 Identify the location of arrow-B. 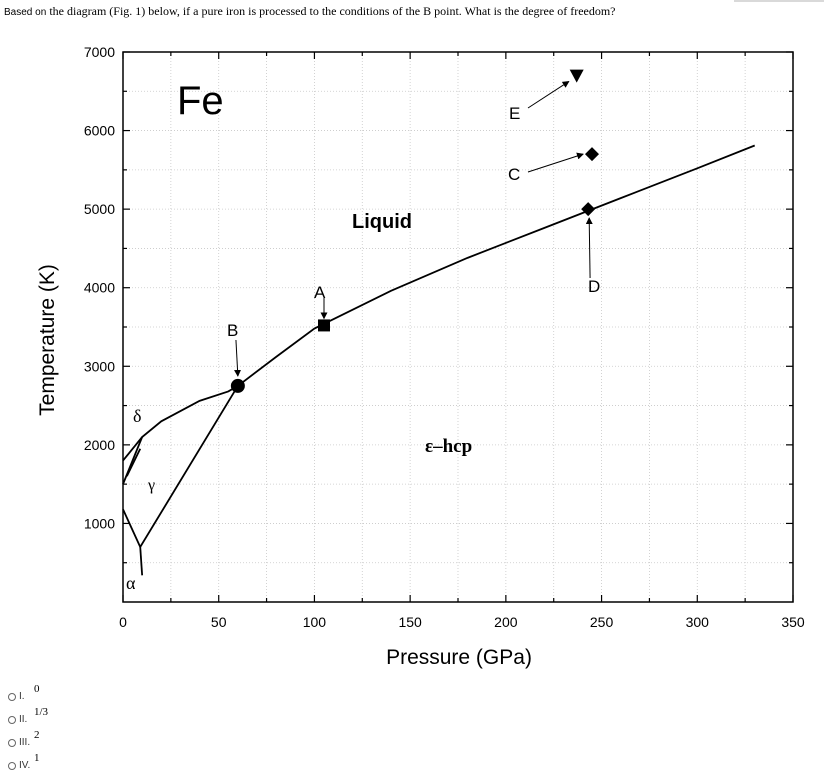
(238, 358).